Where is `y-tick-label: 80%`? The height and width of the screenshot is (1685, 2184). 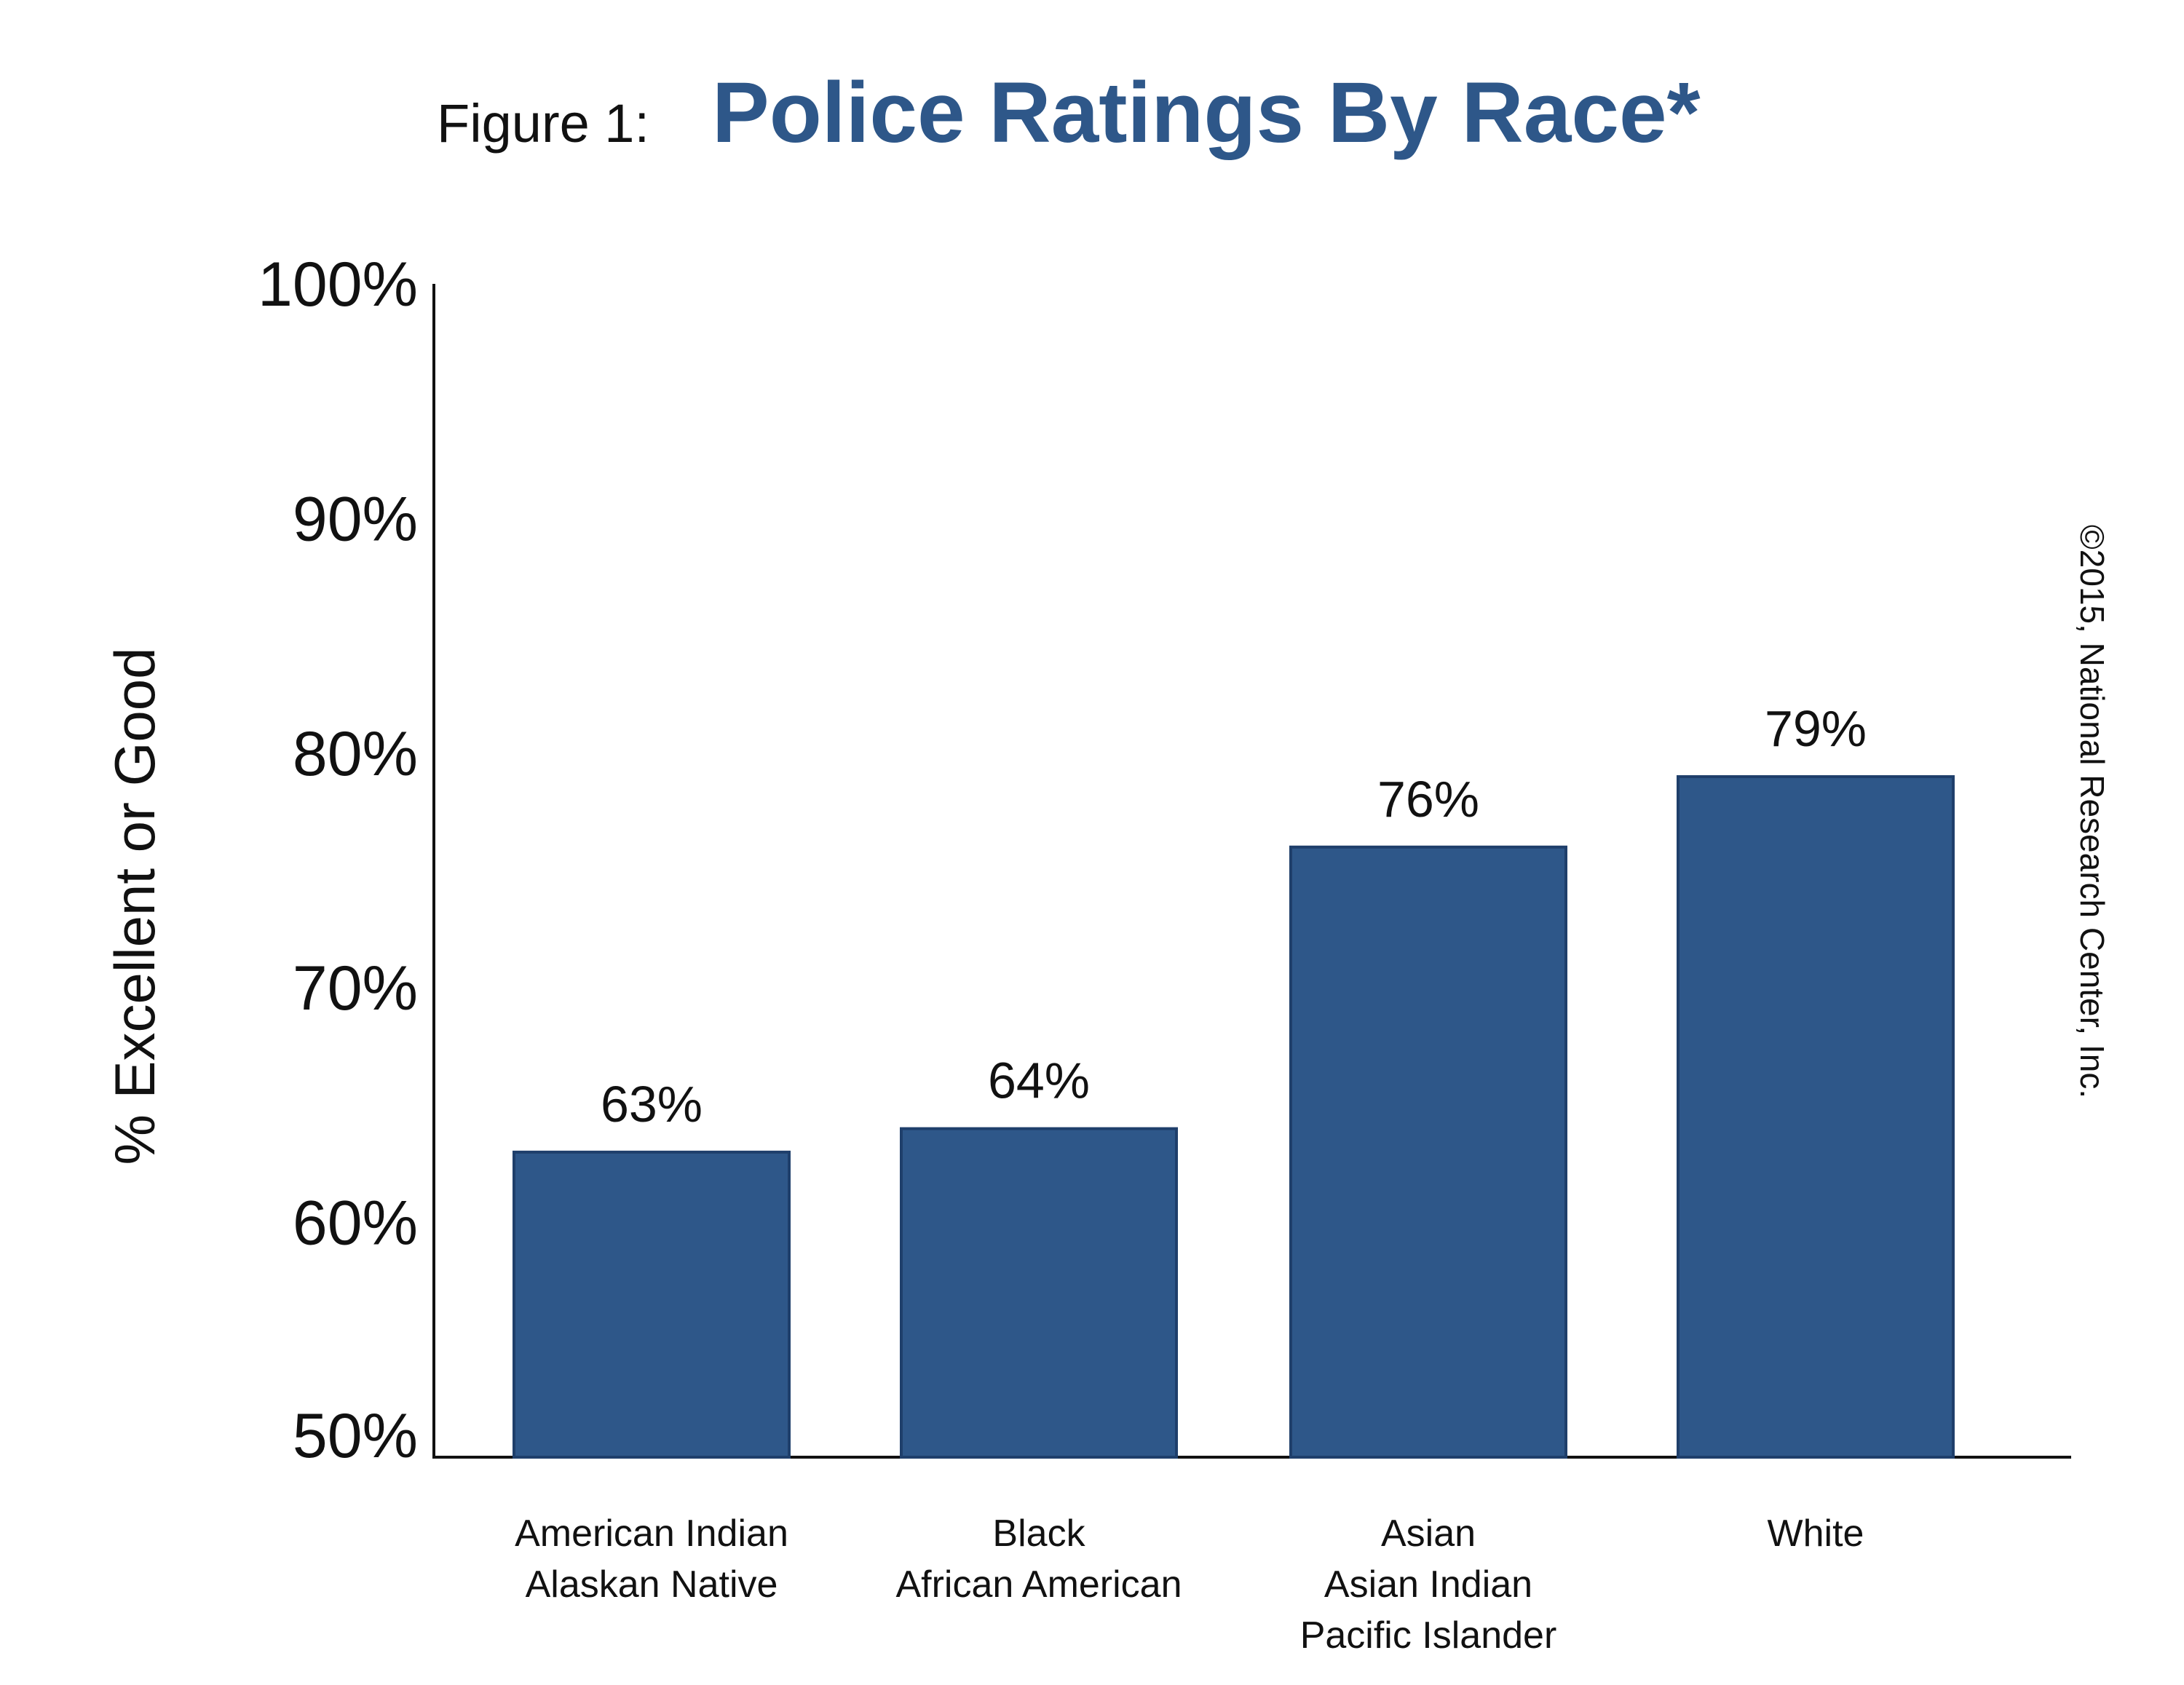 y-tick-label: 80% is located at coordinates (355, 754).